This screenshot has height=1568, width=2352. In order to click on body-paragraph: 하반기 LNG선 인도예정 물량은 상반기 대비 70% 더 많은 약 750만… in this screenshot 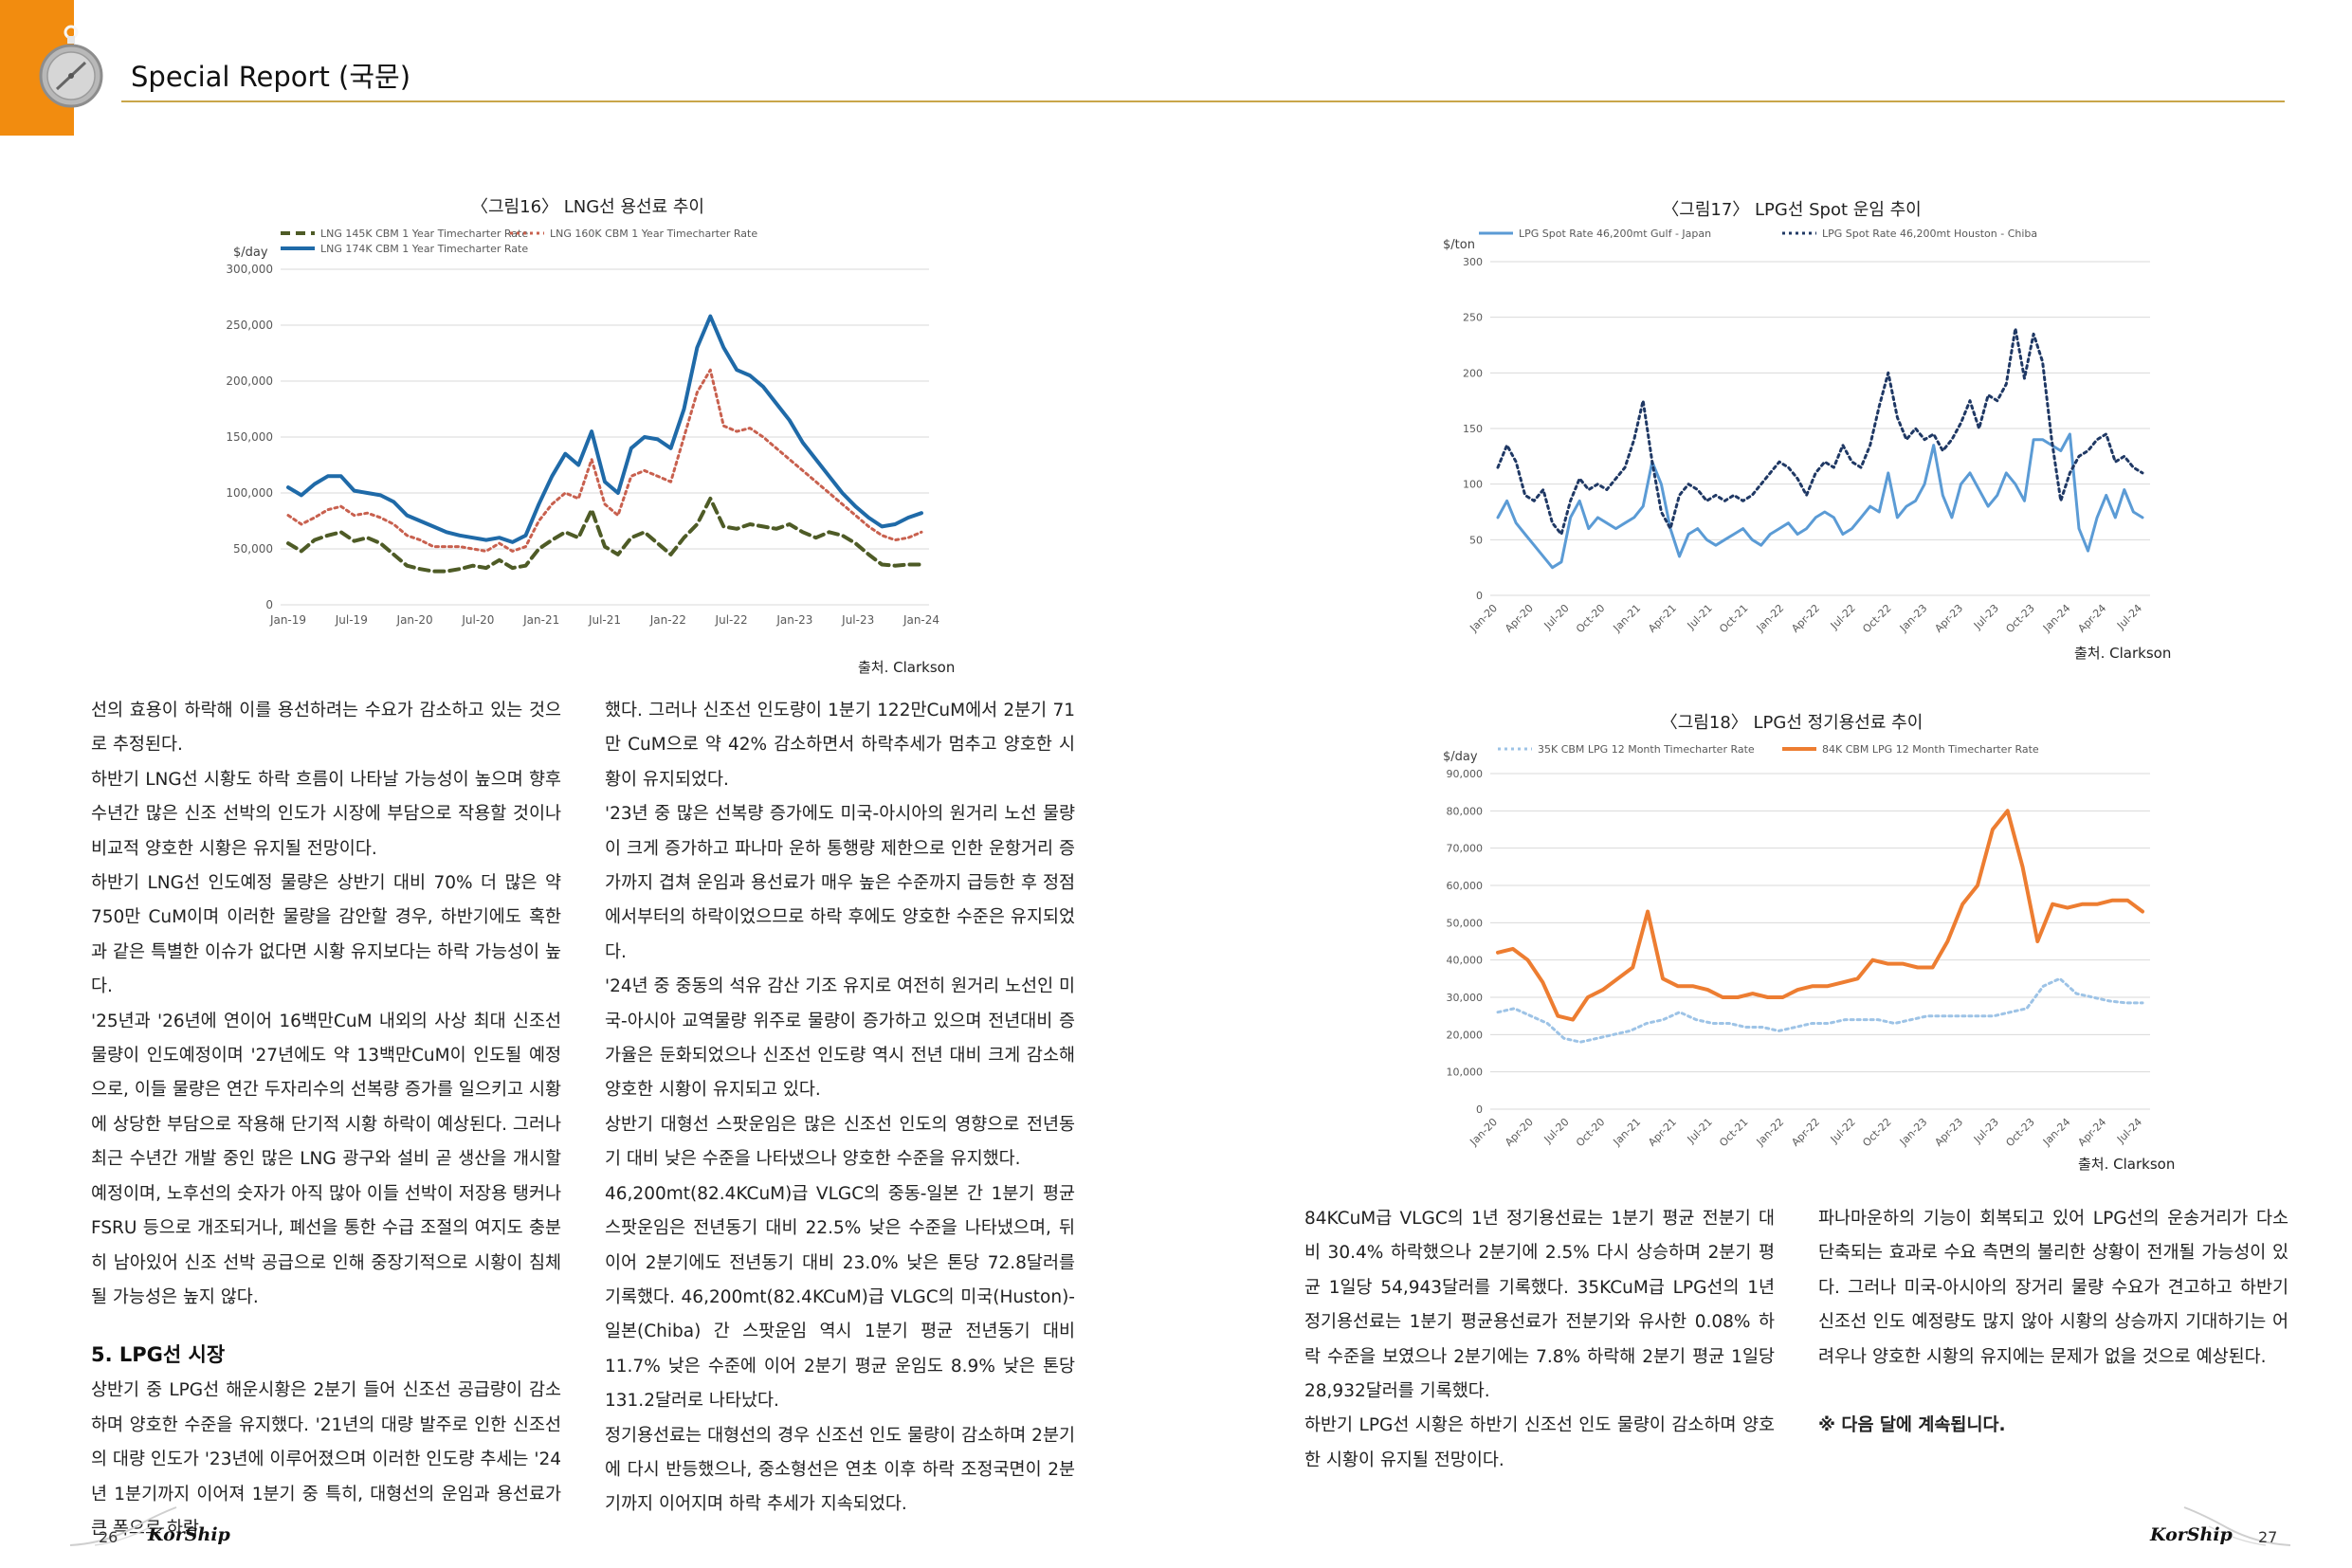, I will do `click(326, 935)`.